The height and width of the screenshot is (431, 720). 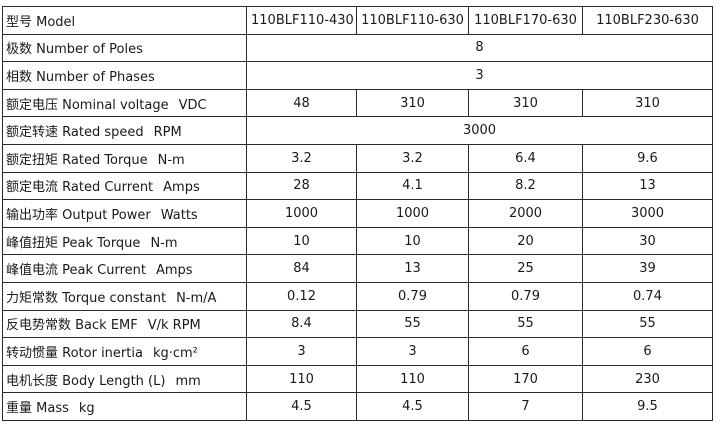 I want to click on spec-label: 转动惯量 Rotor inertia, so click(x=74, y=353).